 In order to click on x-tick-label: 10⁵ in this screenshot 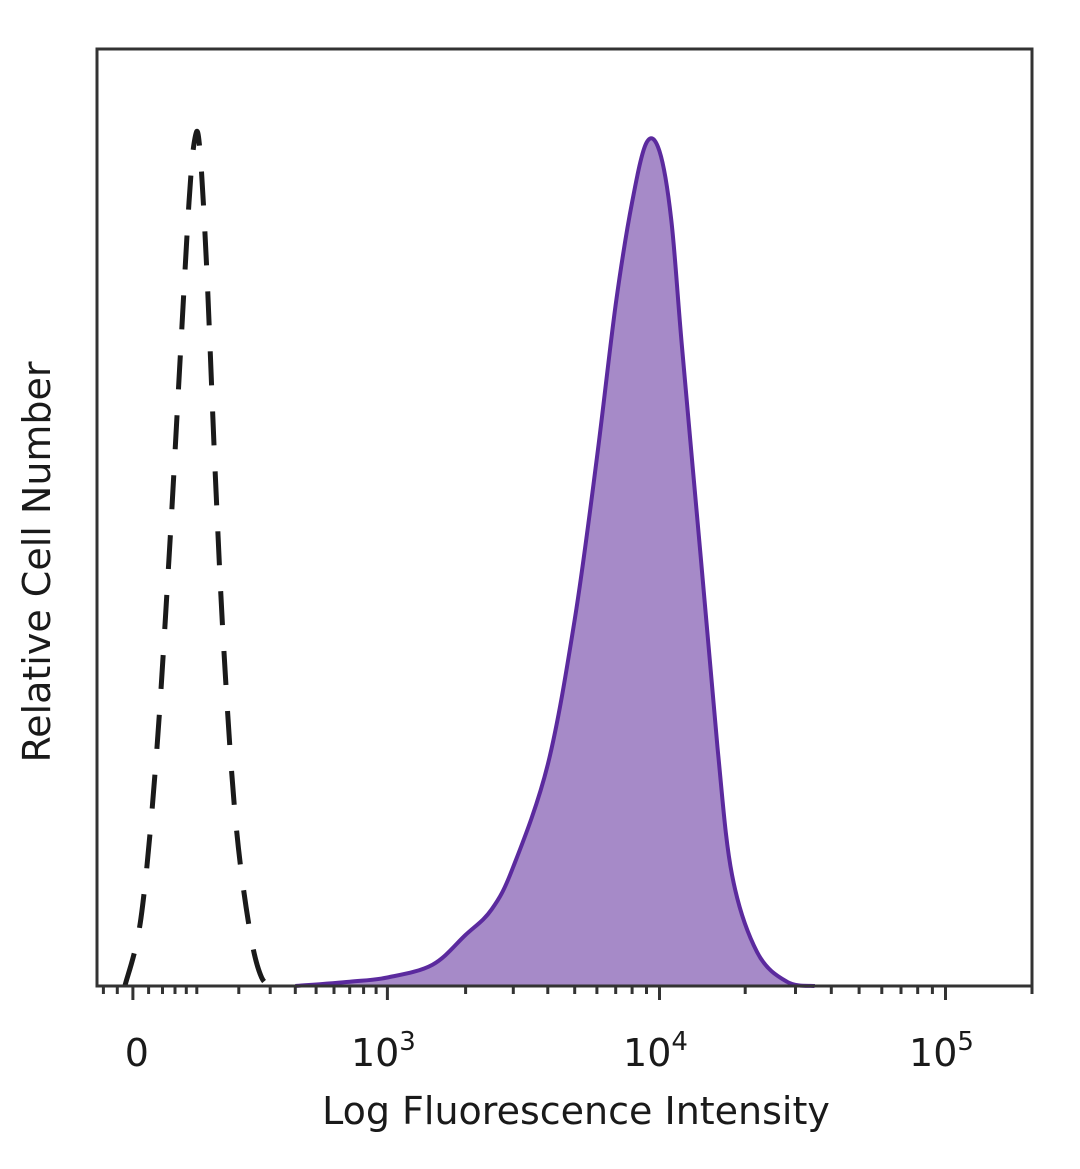, I will do `click(941, 1051)`.